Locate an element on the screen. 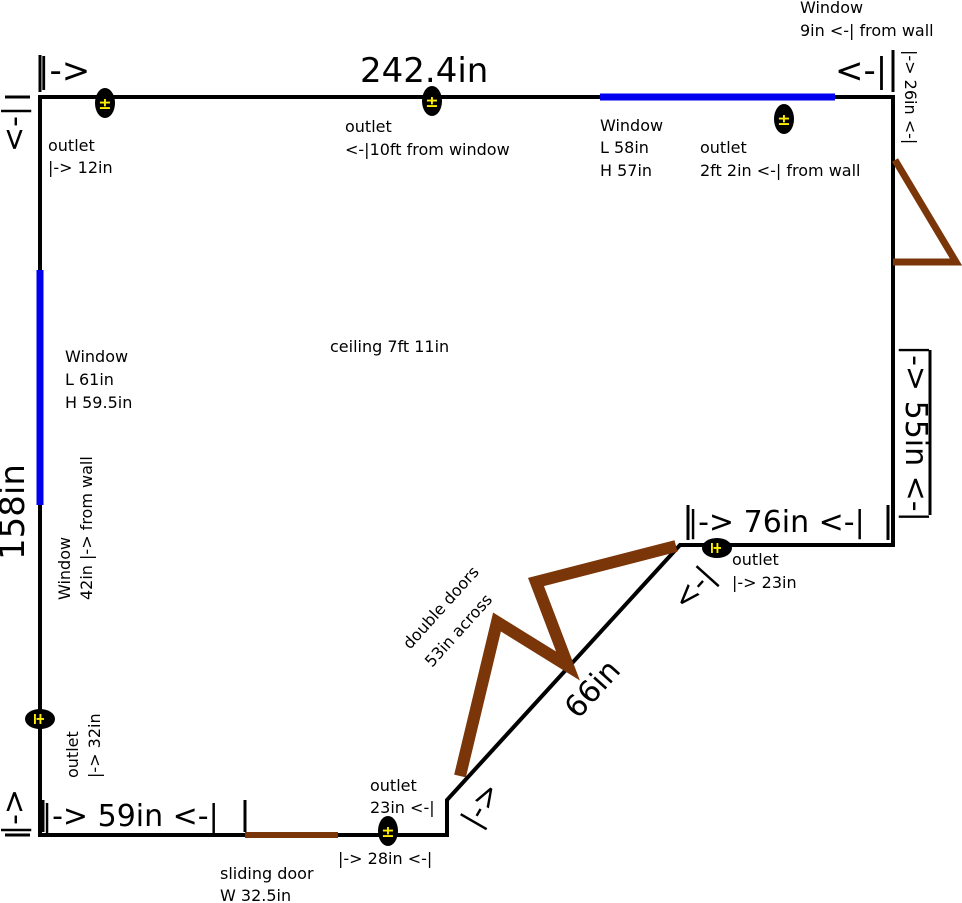  dimension: |-> 26in <-| is located at coordinates (910, 97).